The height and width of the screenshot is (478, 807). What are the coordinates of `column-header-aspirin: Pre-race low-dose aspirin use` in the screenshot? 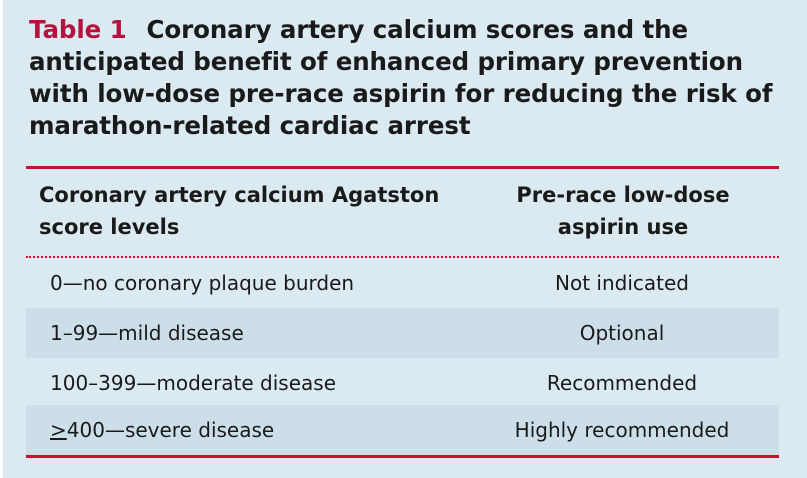 It's located at (623, 211).